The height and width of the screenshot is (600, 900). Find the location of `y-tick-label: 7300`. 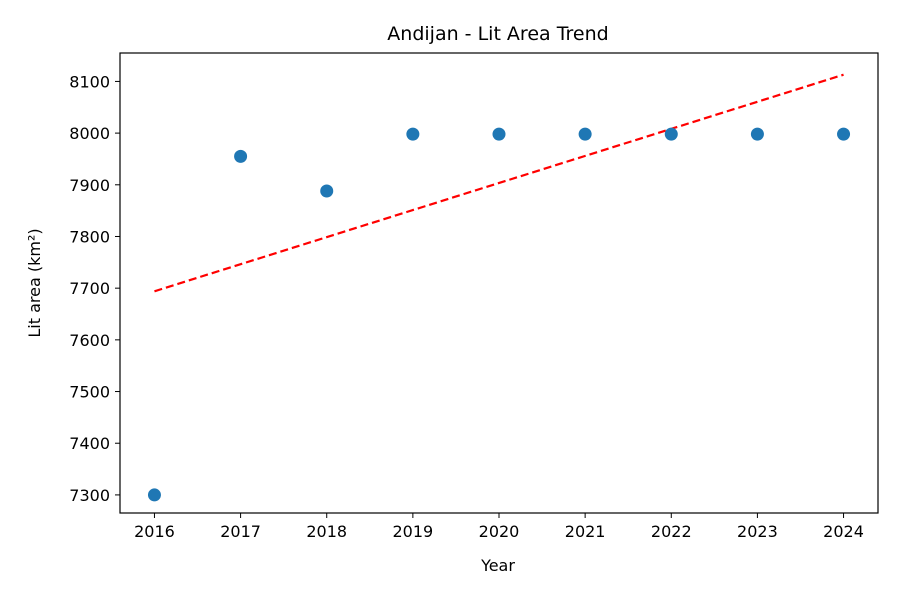

y-tick-label: 7300 is located at coordinates (89, 495).